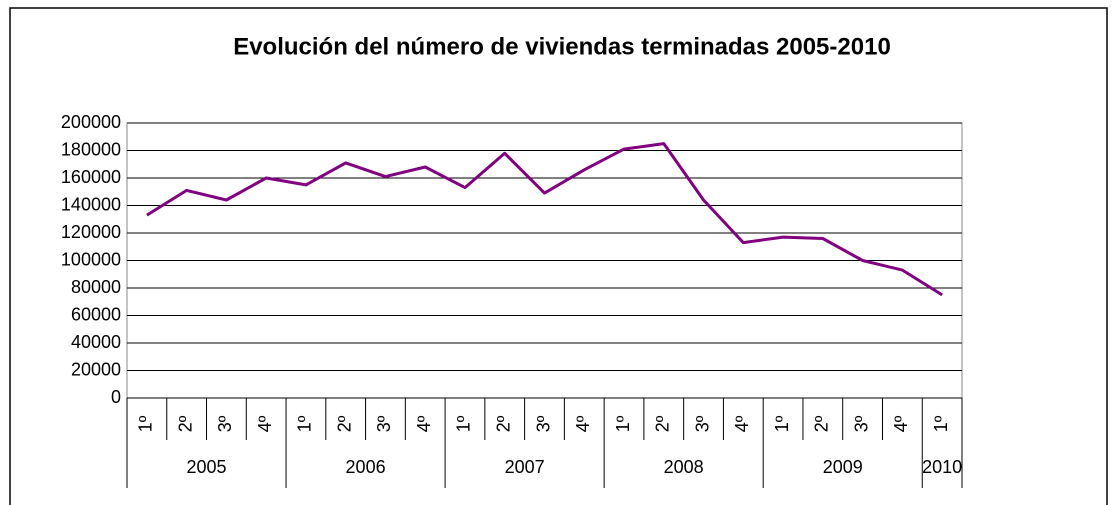 This screenshot has height=505, width=1115. Describe the element at coordinates (942, 467) in the screenshot. I see `group-label: 2010` at that location.